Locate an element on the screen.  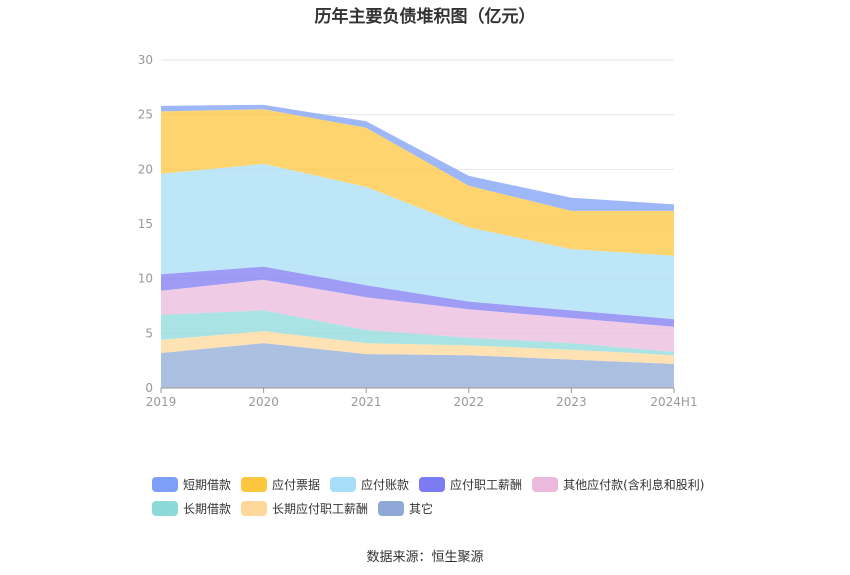
area-series-长期借款 is located at coordinates (417, 333).